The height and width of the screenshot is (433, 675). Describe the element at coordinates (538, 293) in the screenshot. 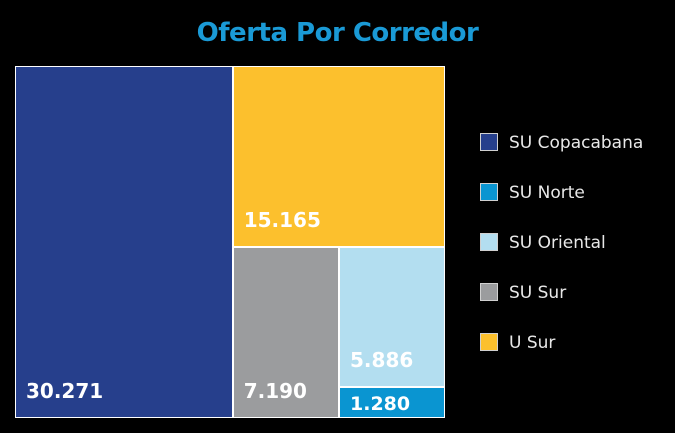

I see `legend-label-su-sur: SU Sur` at that location.